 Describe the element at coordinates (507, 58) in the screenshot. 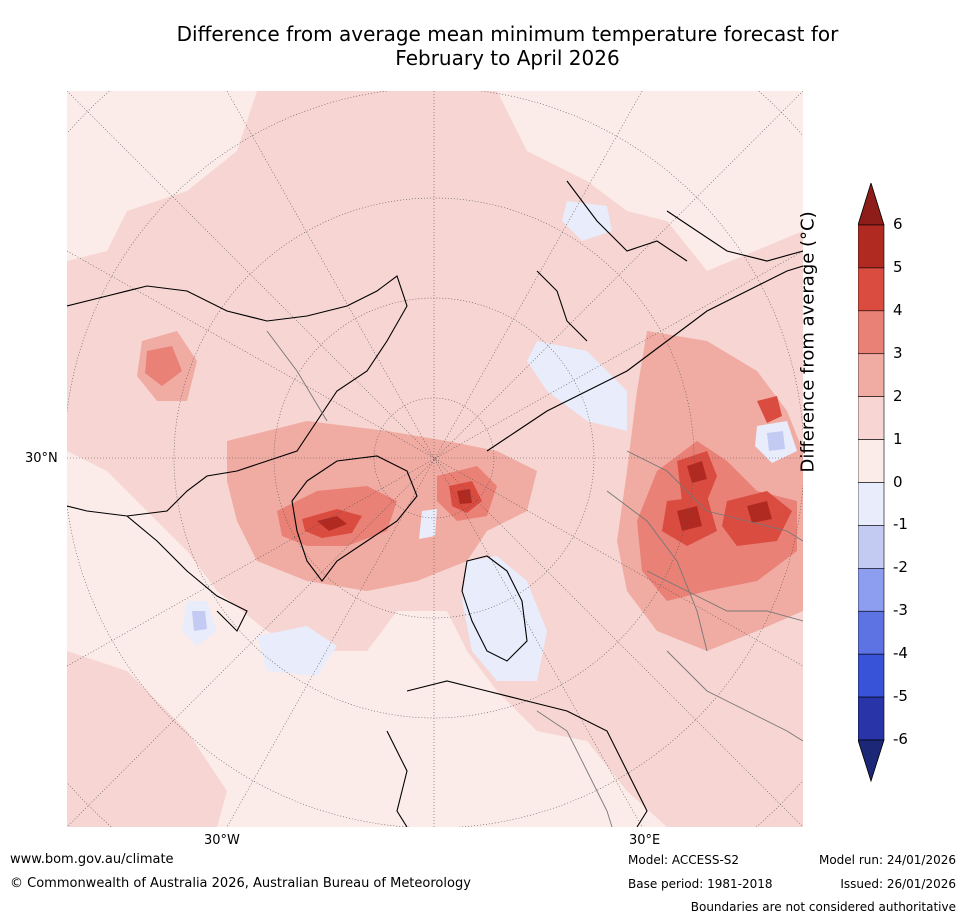

I see `map-title-line2: February to April 2026` at that location.